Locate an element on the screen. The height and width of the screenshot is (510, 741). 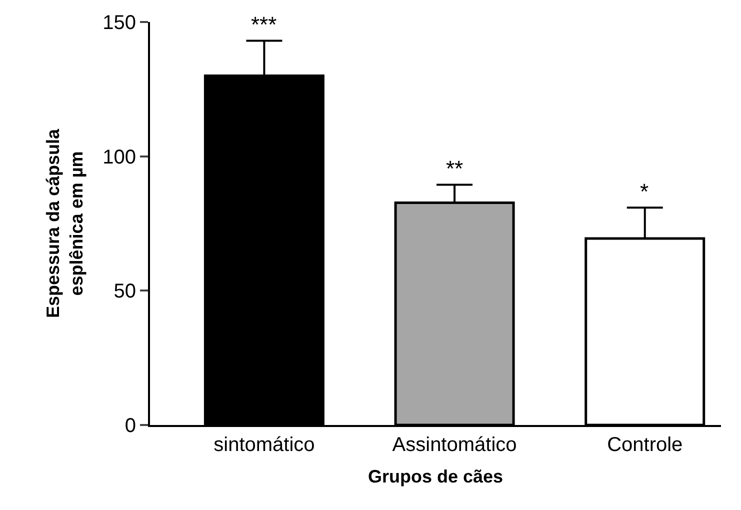
x-tick-label: Assintomático is located at coordinates (454, 445).